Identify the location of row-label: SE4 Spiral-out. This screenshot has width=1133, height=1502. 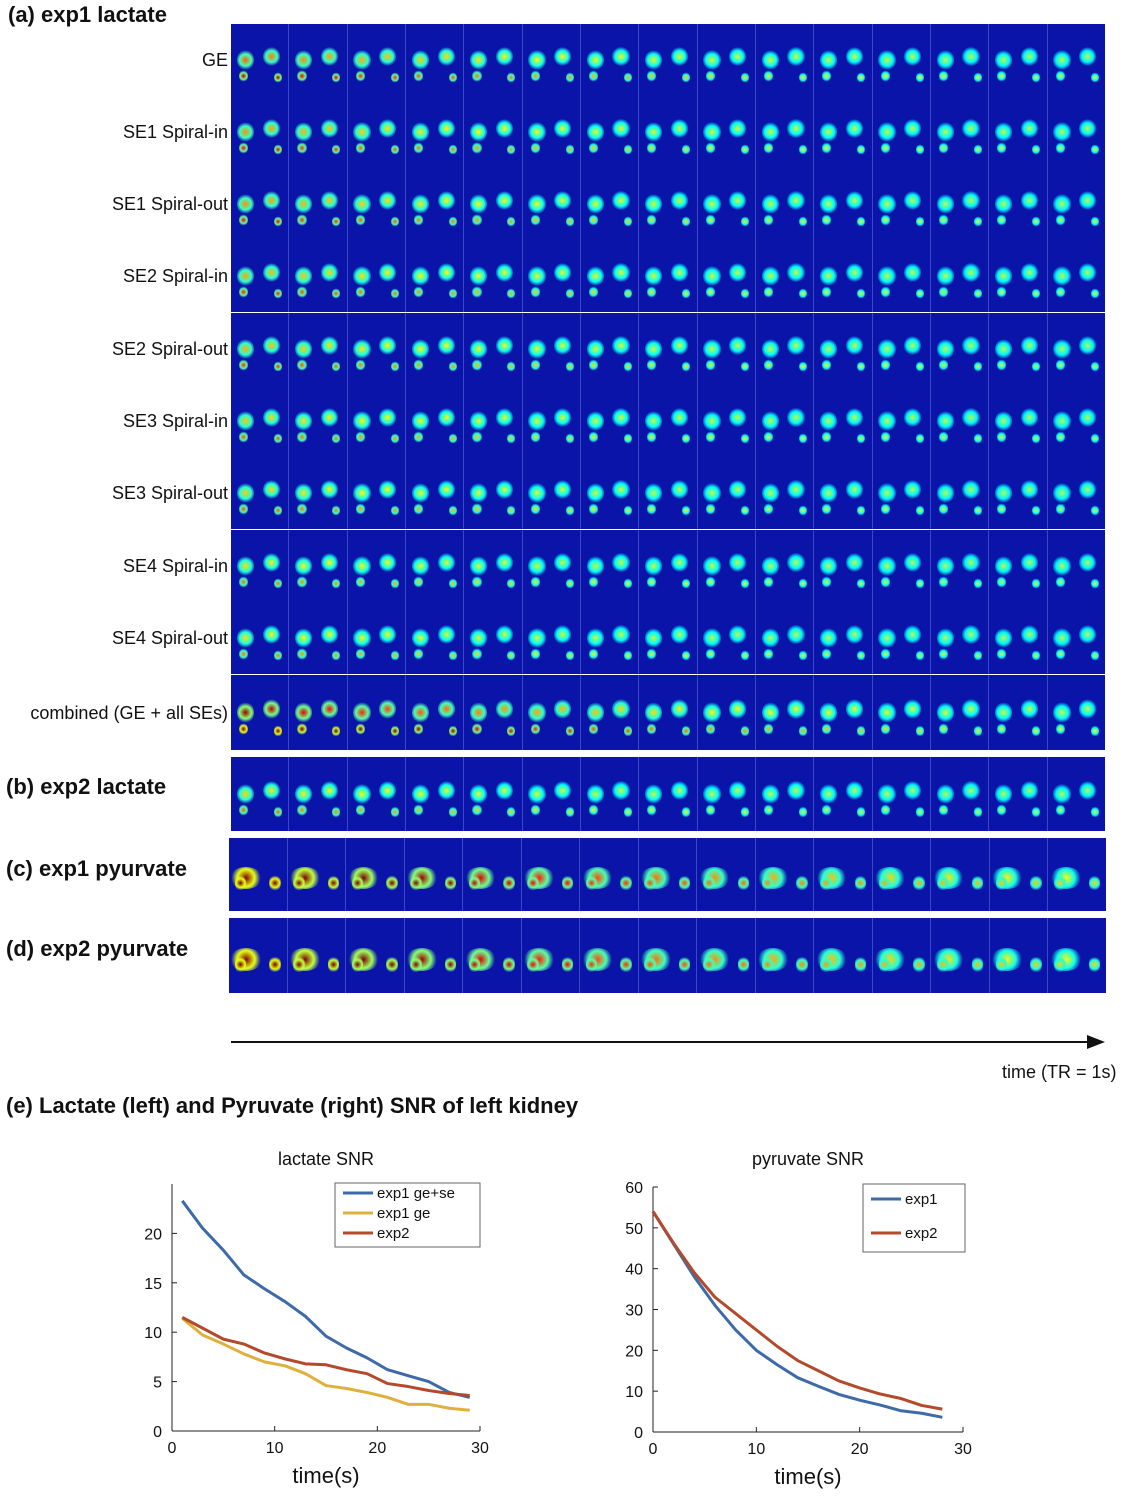
(169, 638).